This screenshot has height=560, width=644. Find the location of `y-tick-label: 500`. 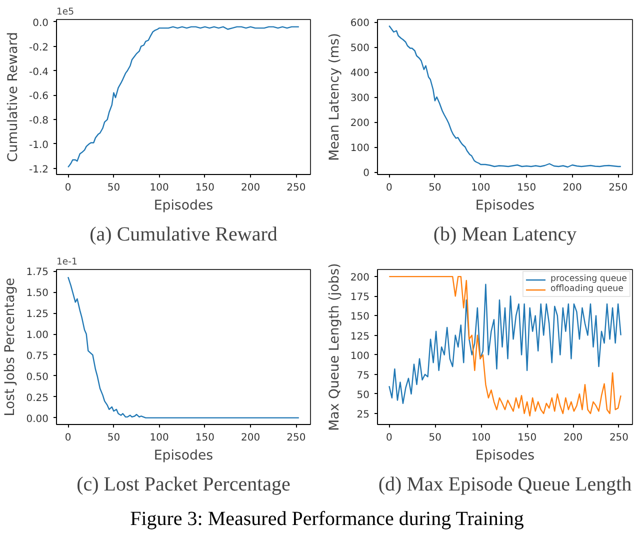

y-tick-label: 500 is located at coordinates (360, 48).